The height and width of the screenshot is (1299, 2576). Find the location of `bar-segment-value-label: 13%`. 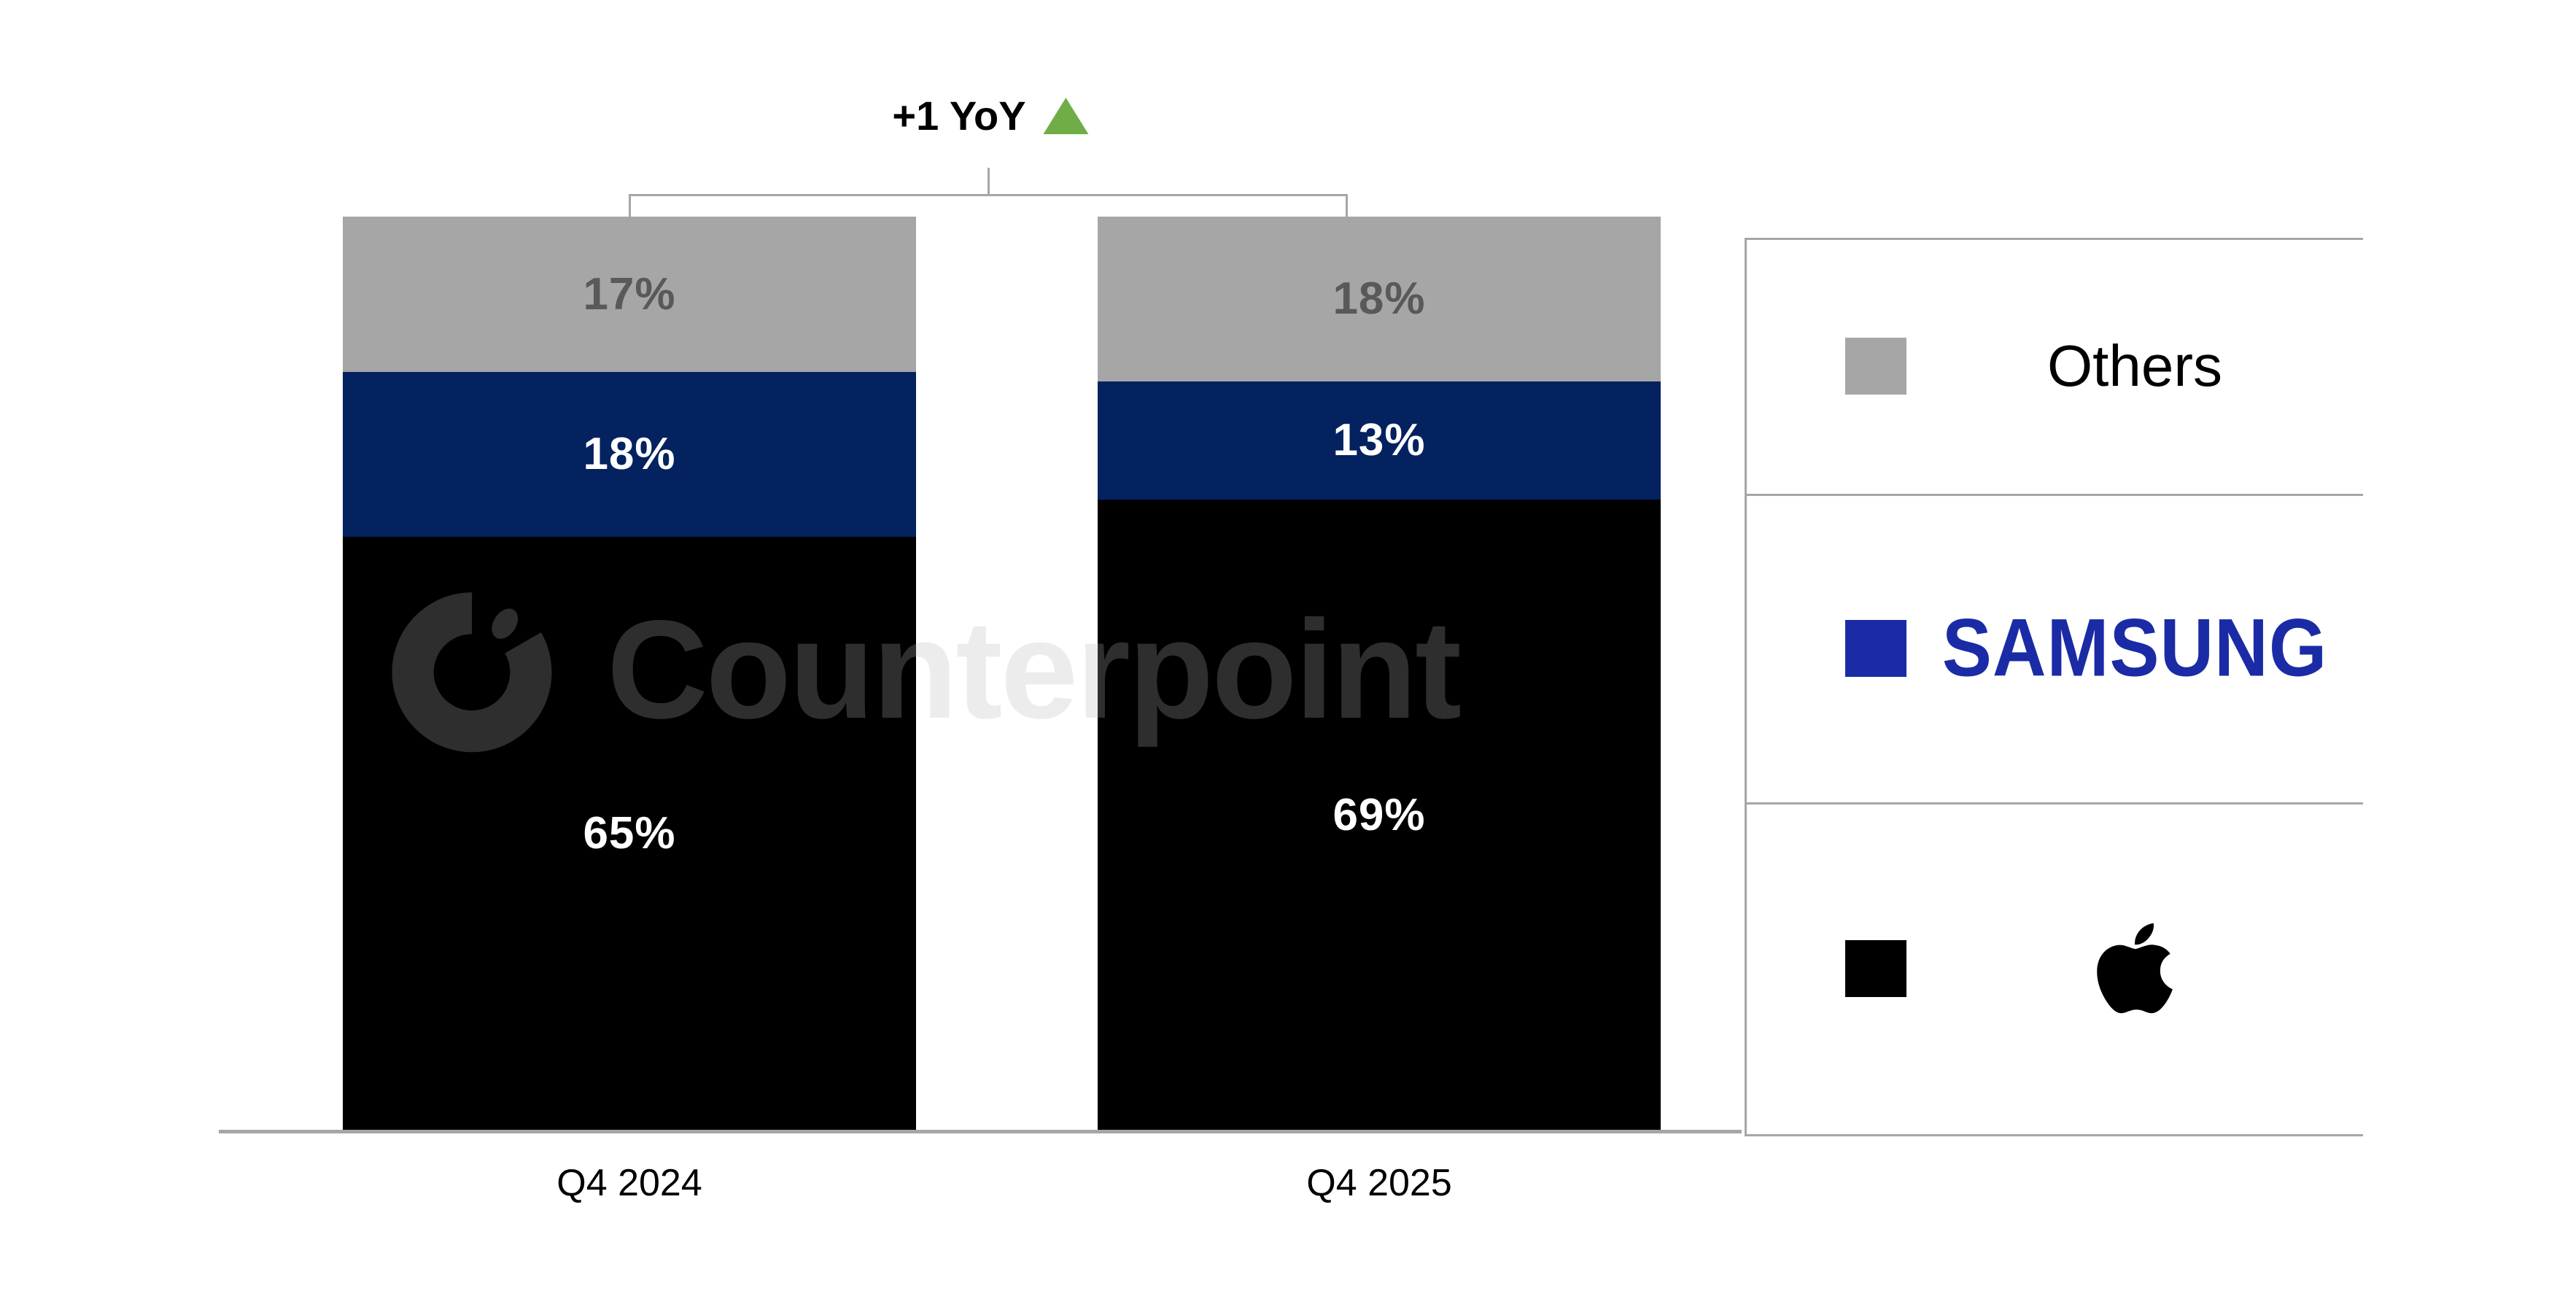

bar-segment-value-label: 13% is located at coordinates (1379, 440).